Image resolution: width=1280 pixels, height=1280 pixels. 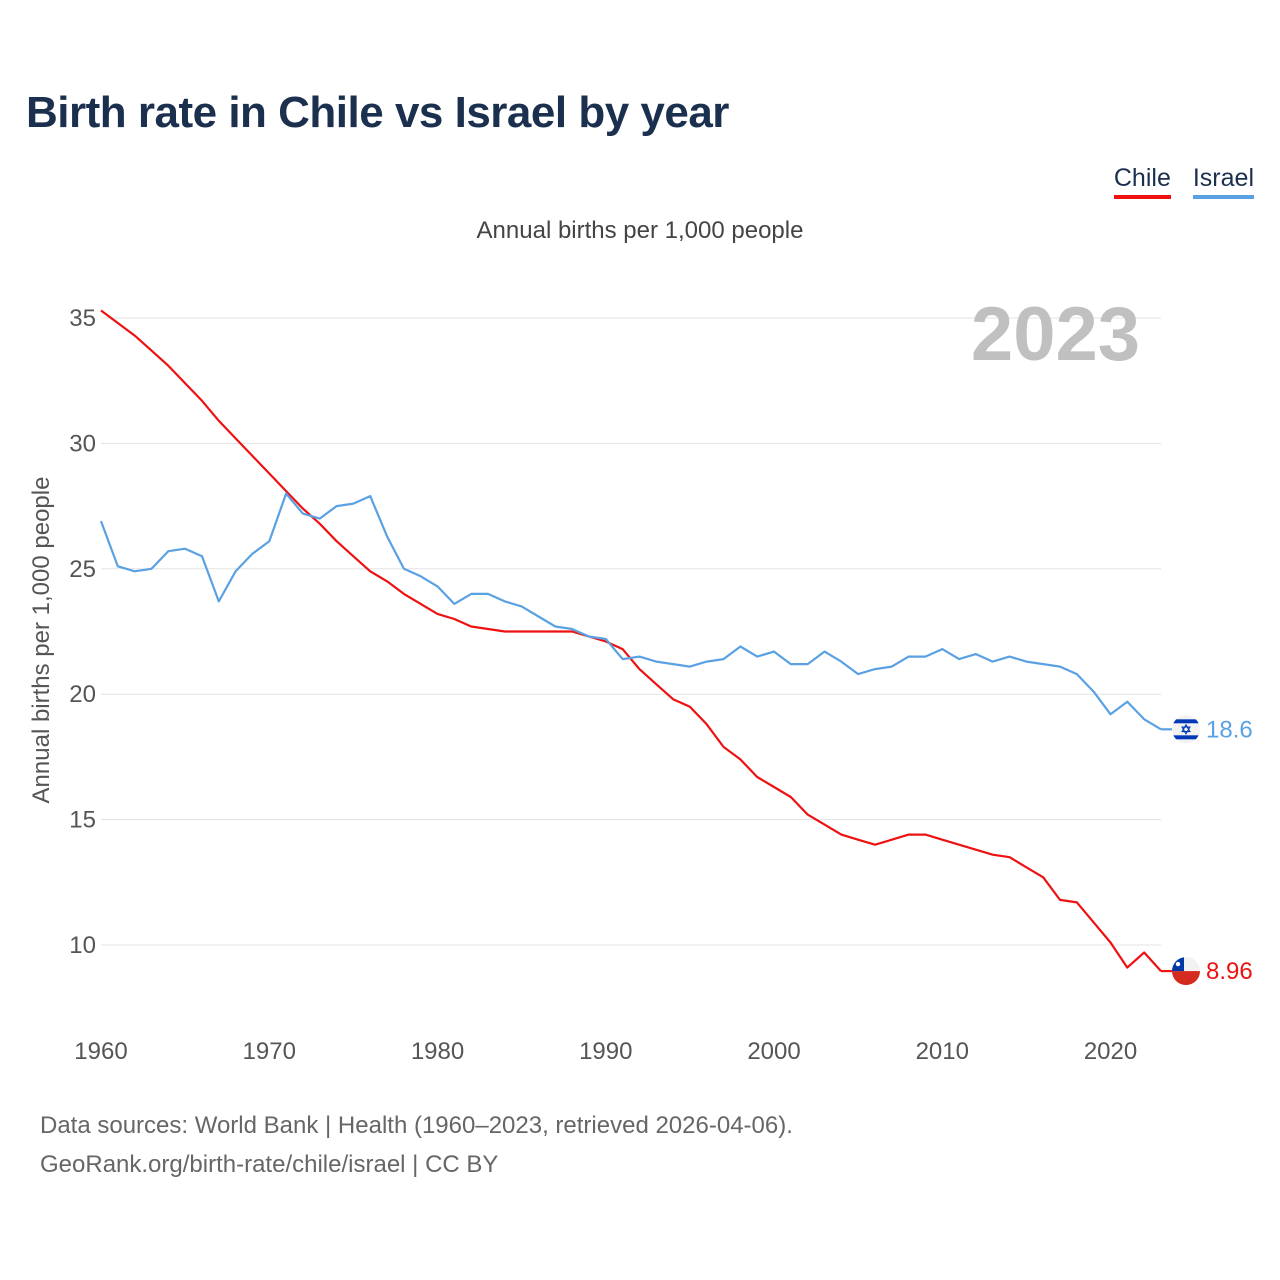 I want to click on end-markers: 8.96 18.6, so click(x=1207, y=850).